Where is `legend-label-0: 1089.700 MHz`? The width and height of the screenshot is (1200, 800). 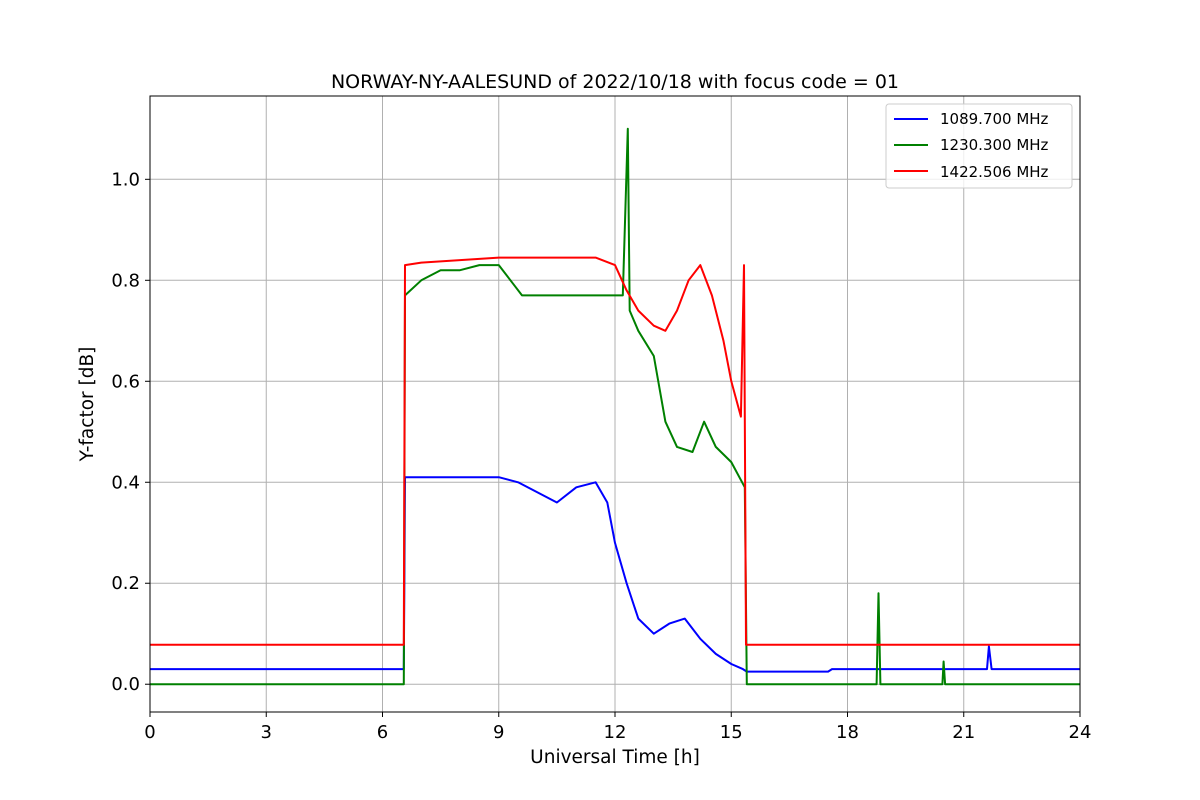
legend-label-0: 1089.700 MHz is located at coordinates (994, 119).